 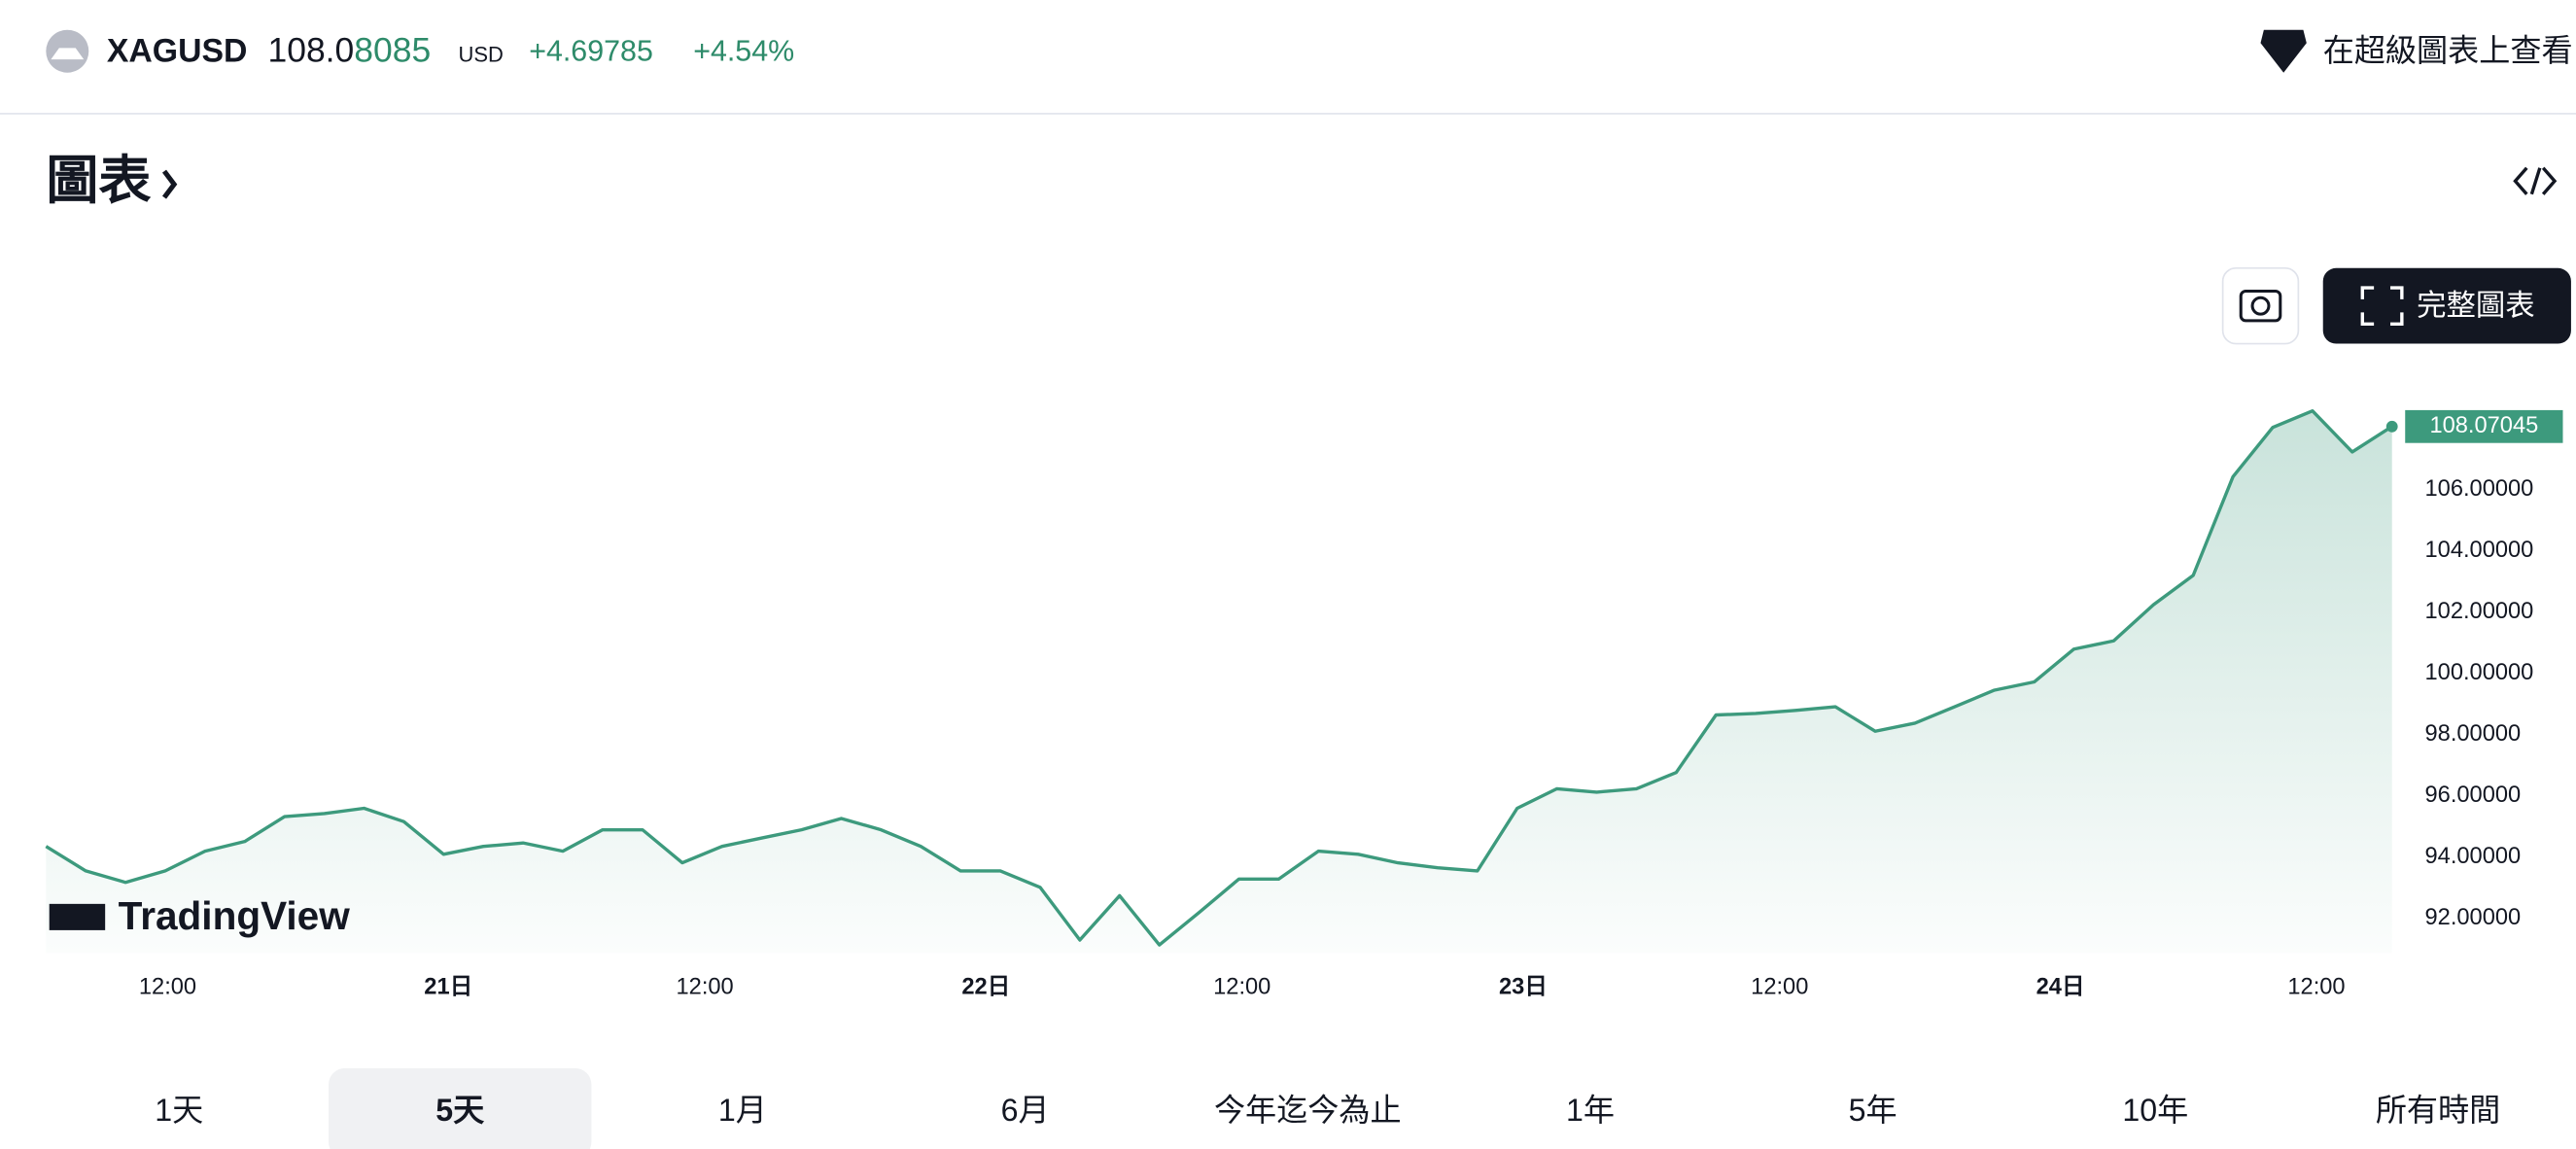 What do you see at coordinates (985, 986) in the screenshot?
I see `x-tick-label: 22日` at bounding box center [985, 986].